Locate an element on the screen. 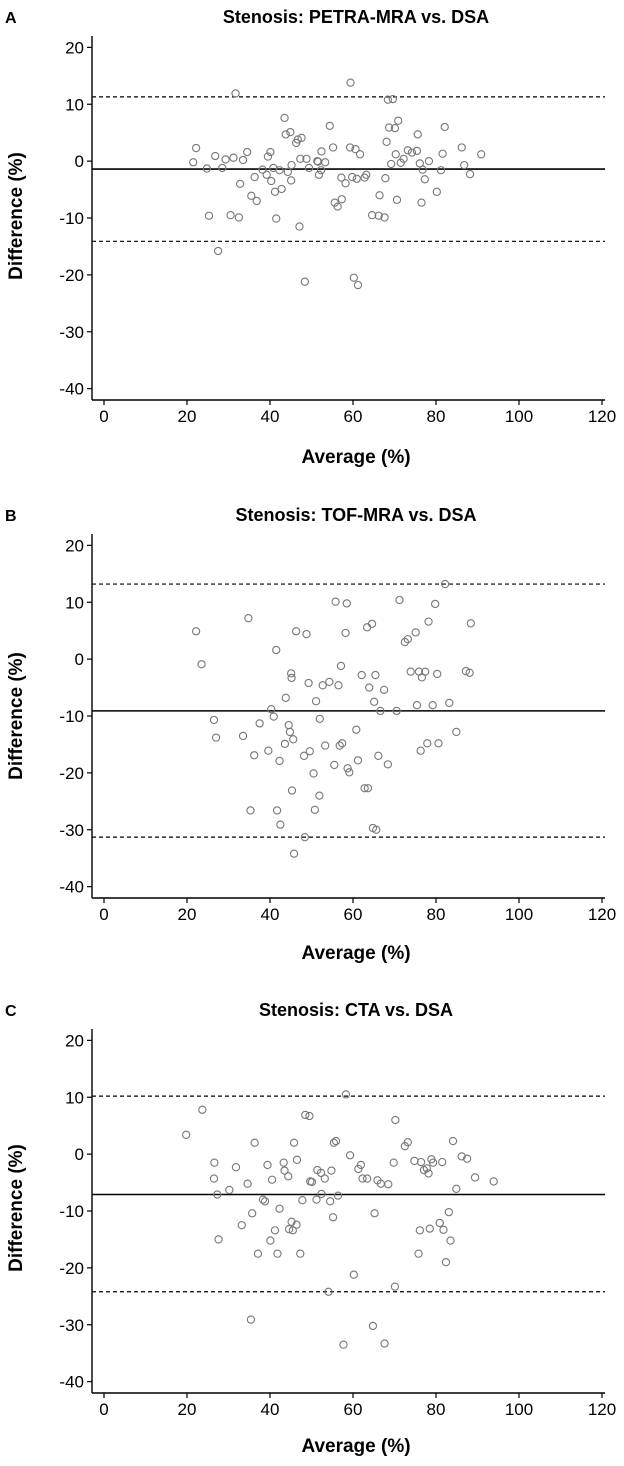 The width and height of the screenshot is (624, 1466). y-tick-label: 10 is located at coordinates (74, 1097).